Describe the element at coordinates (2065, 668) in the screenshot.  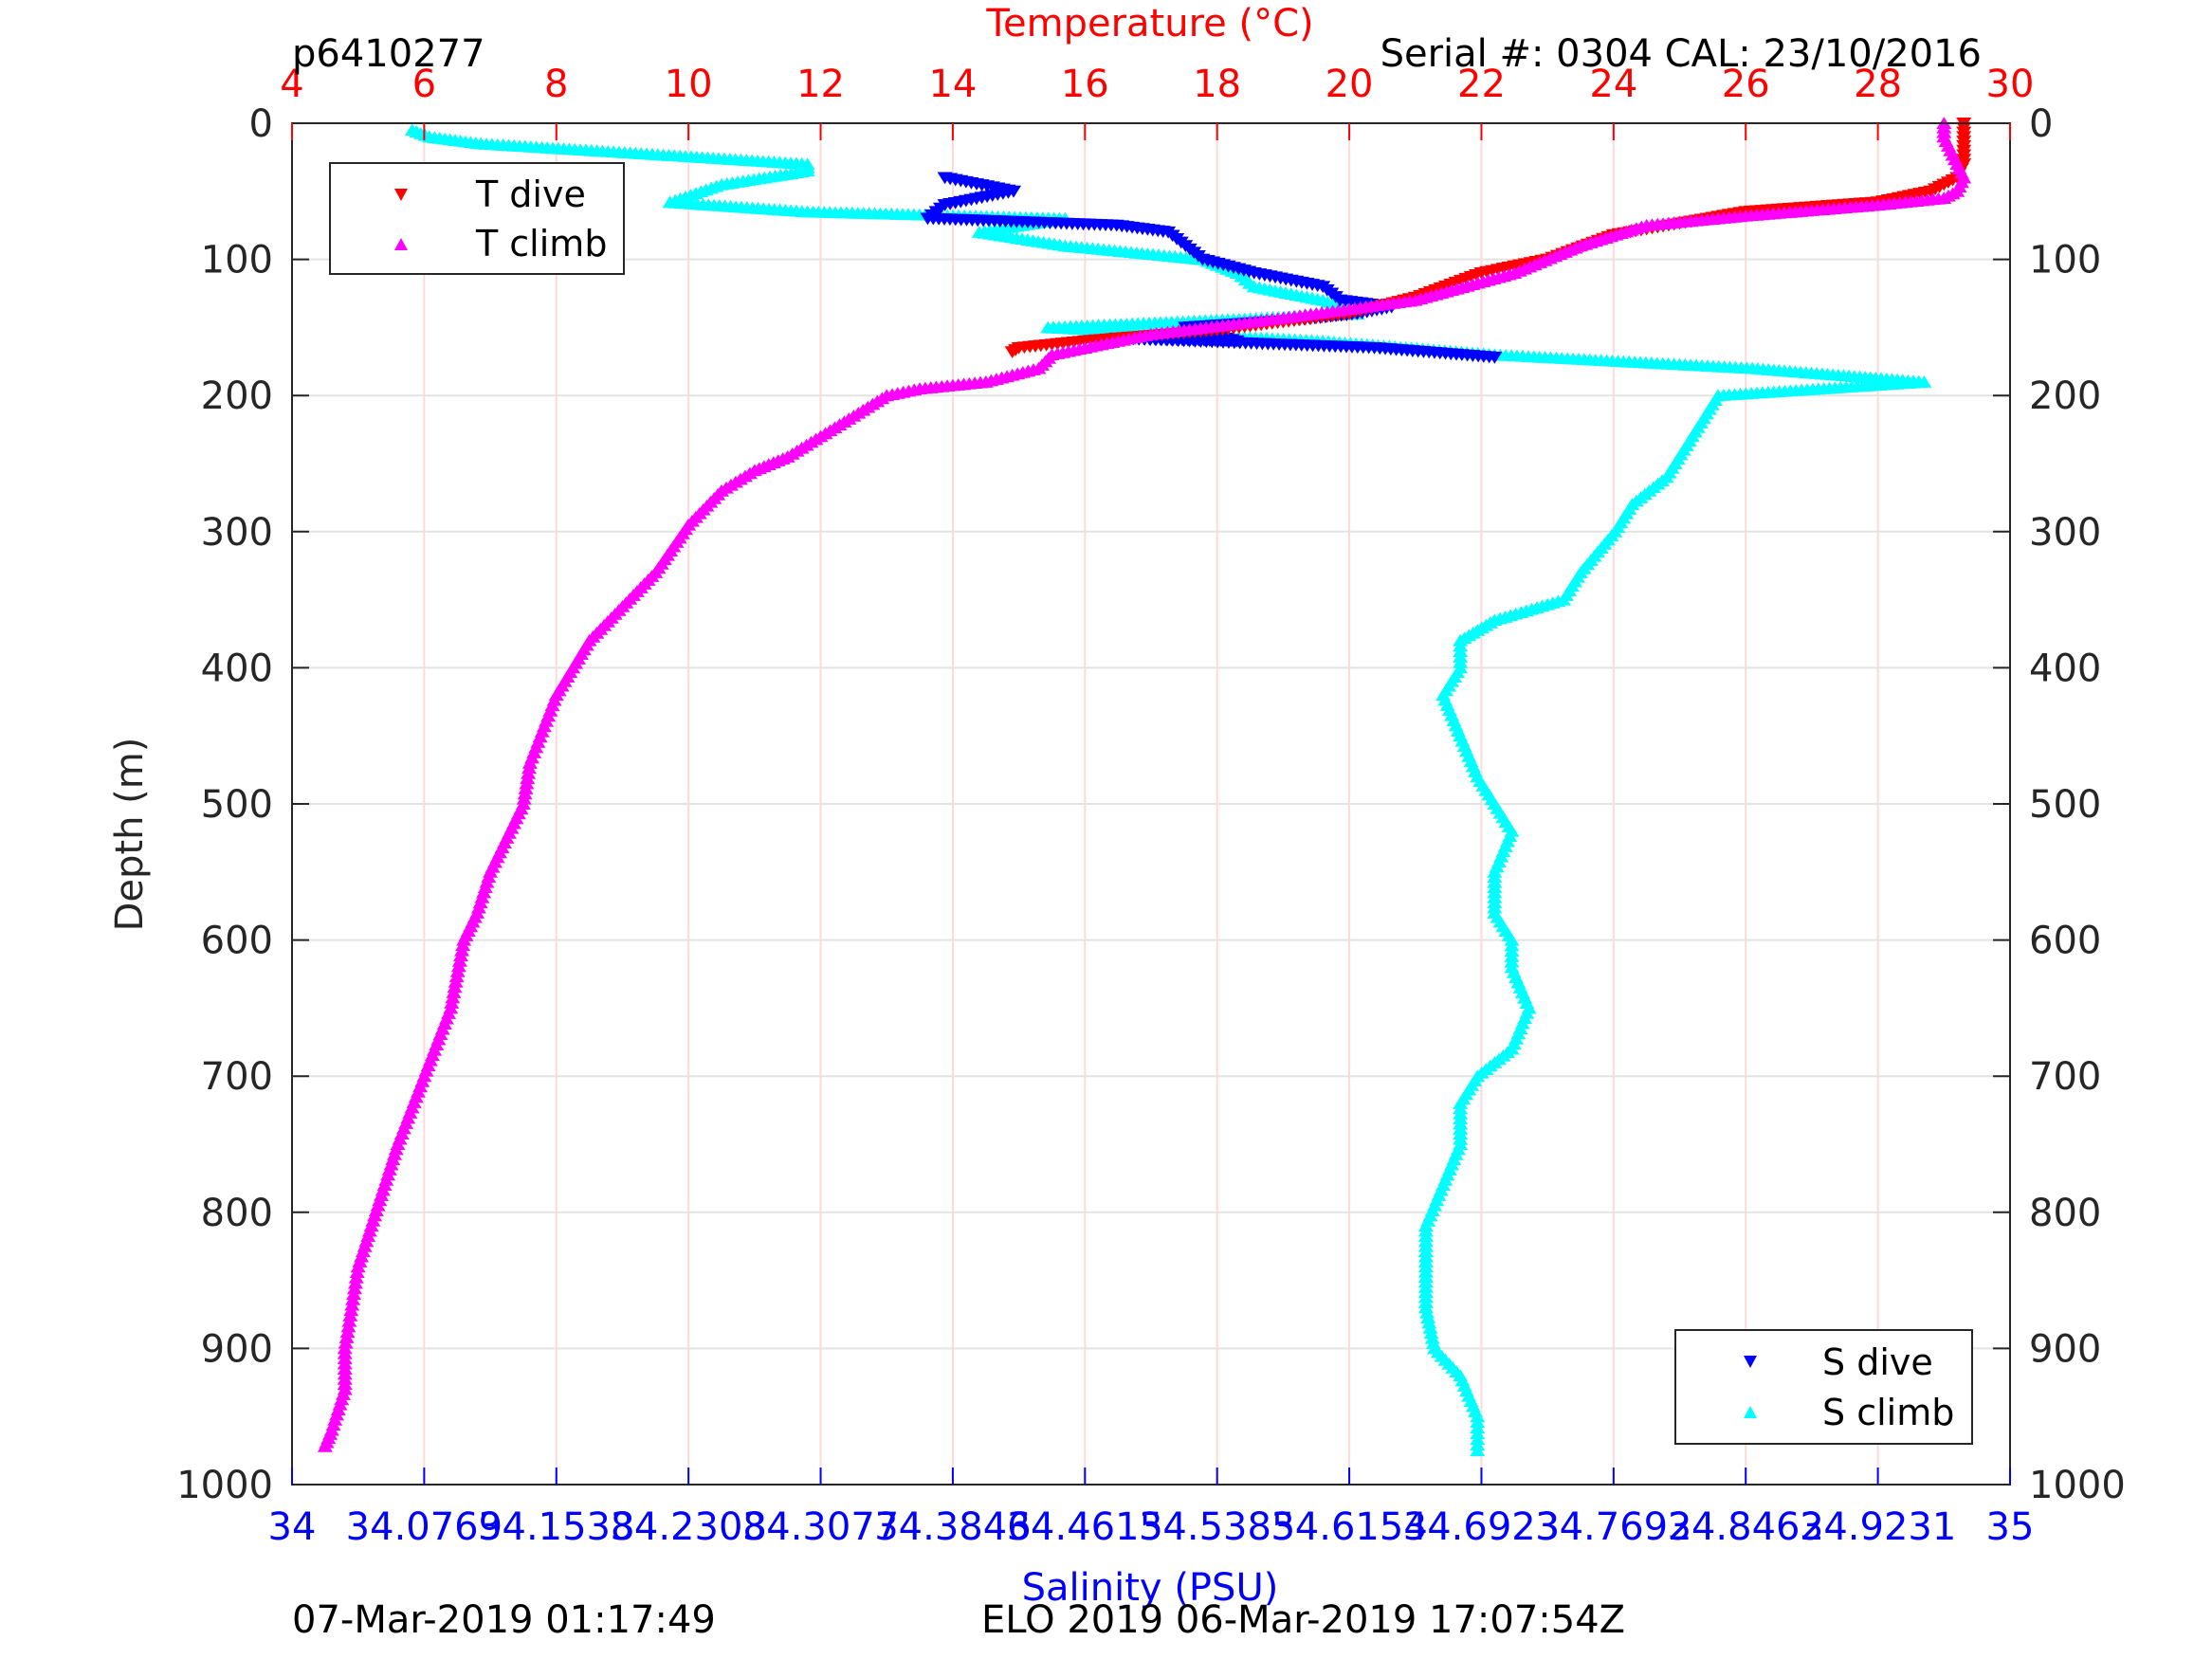
I see `depth-tick-label-right: 400` at that location.